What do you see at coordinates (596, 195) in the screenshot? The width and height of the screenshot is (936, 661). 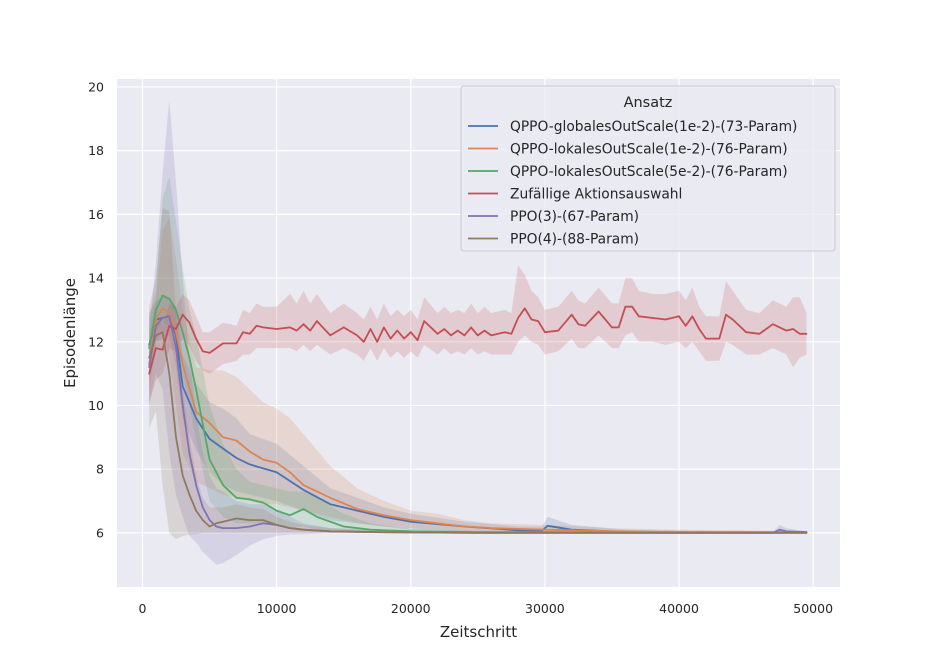 I see `legend-entry-3: Zufällige Aktionsauswahl` at bounding box center [596, 195].